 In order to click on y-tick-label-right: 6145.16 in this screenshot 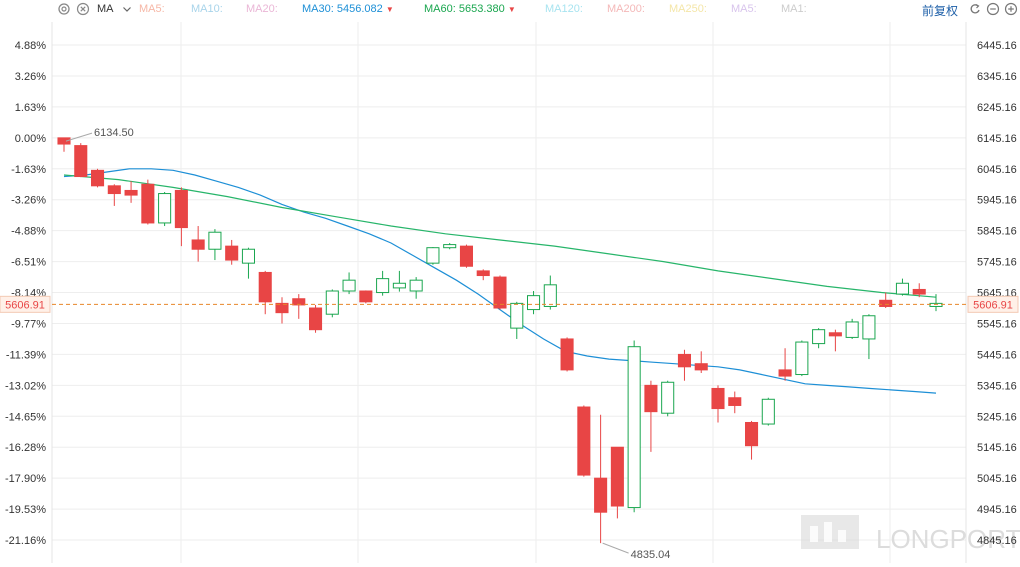, I will do `click(997, 139)`.